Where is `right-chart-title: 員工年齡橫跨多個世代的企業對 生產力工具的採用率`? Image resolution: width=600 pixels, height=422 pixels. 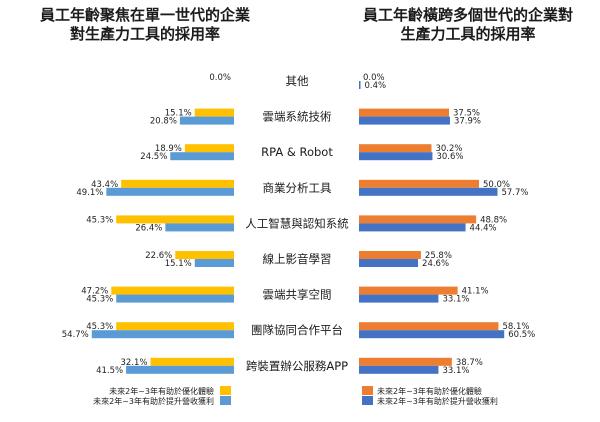
right-chart-title: 員工年齡橫跨多個世代的企業對 生產力工具的採用率 is located at coordinates (468, 25).